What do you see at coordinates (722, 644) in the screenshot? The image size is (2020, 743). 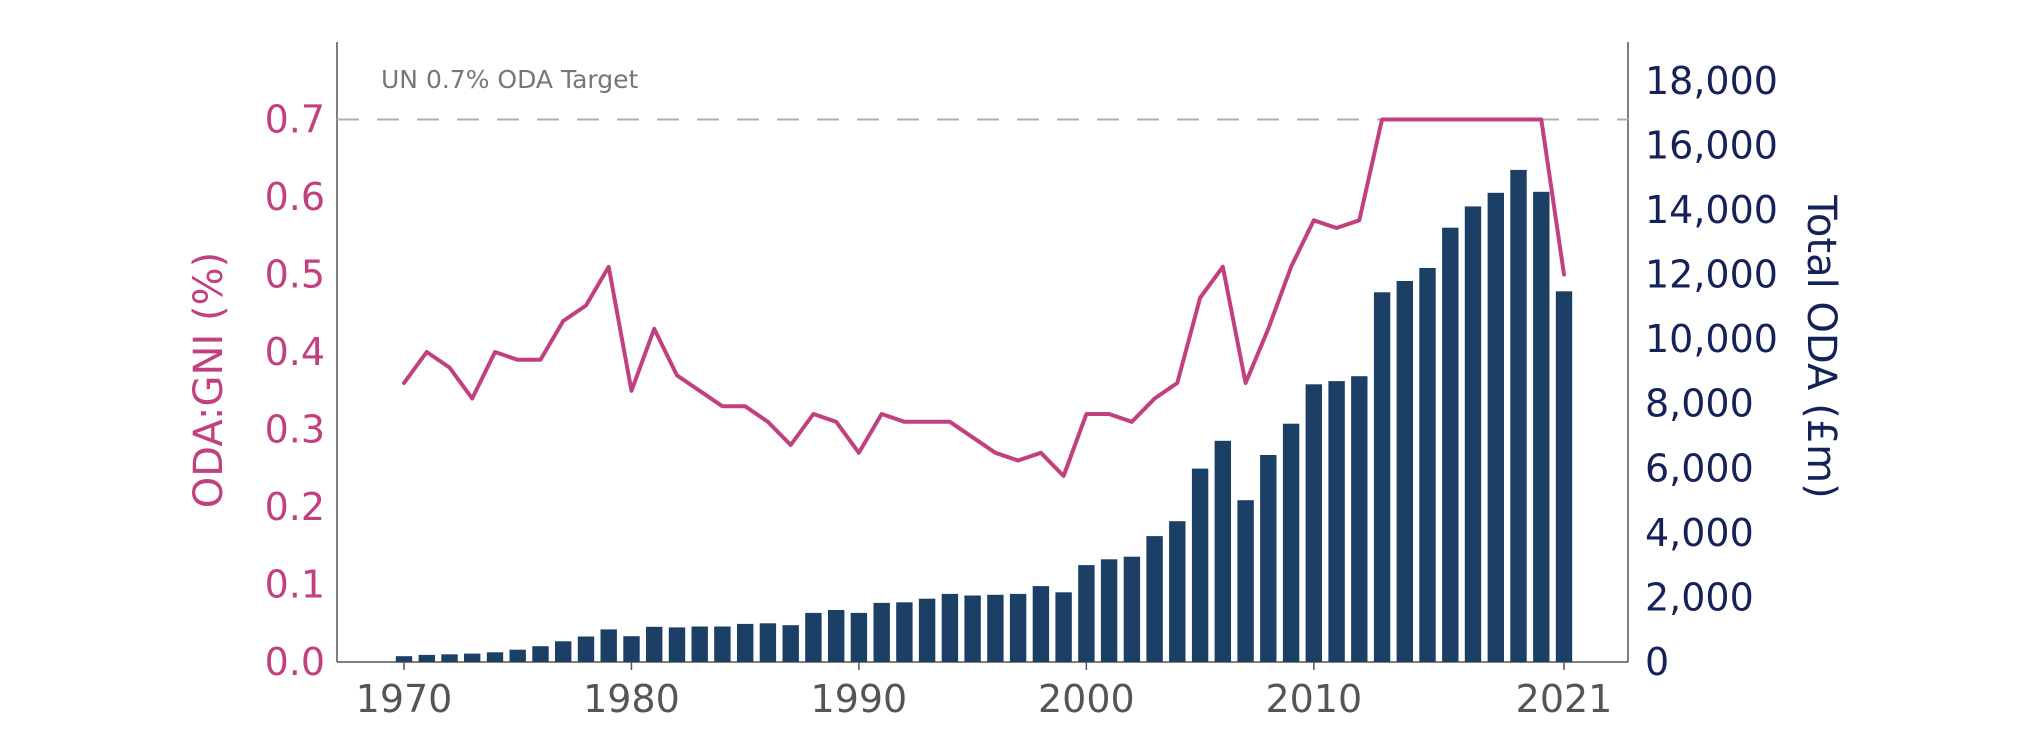 I see `bar-1984` at bounding box center [722, 644].